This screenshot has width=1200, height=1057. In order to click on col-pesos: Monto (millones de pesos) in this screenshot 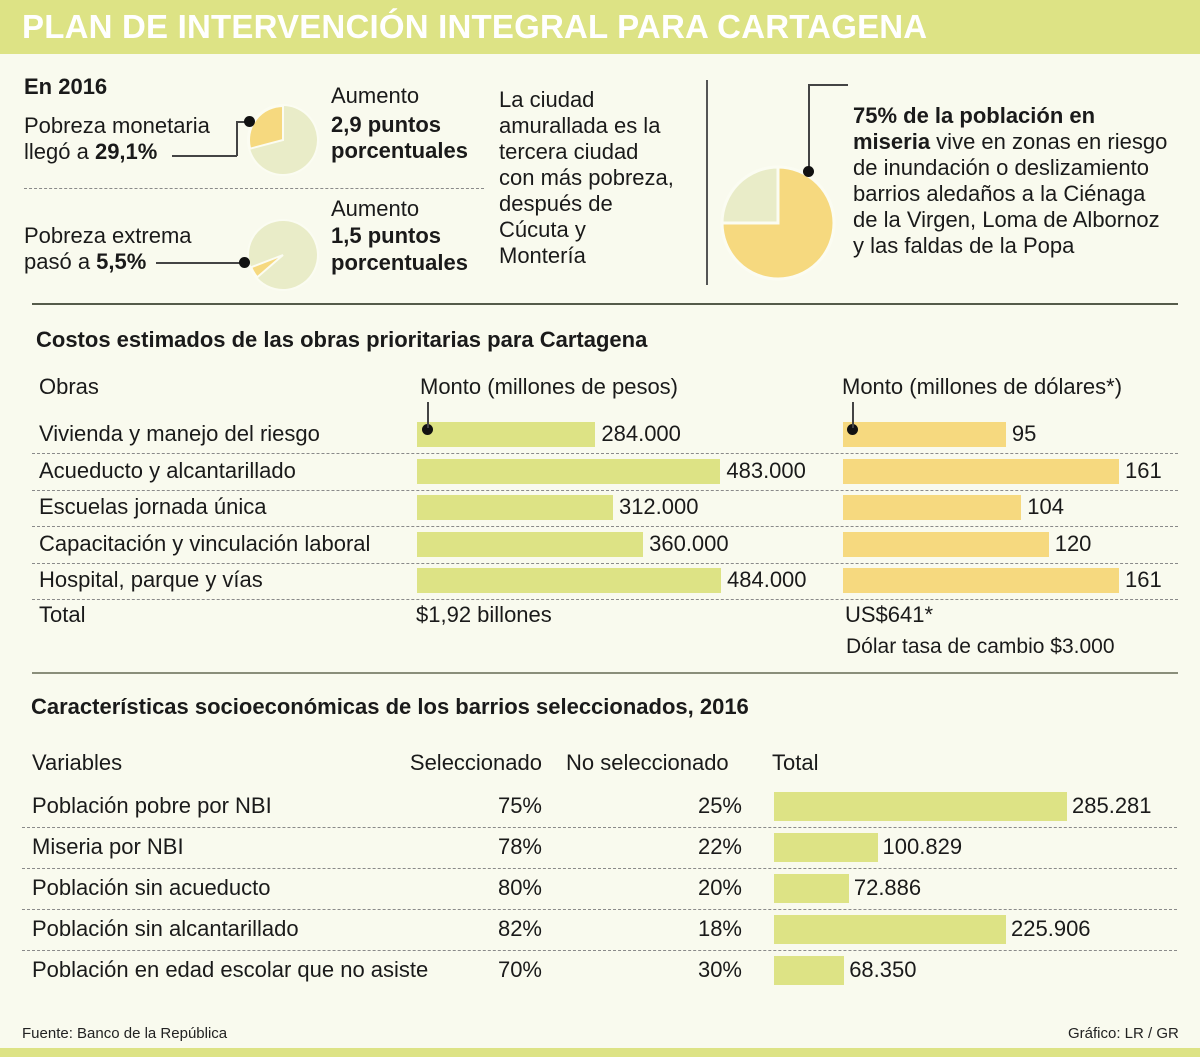, I will do `click(549, 386)`.